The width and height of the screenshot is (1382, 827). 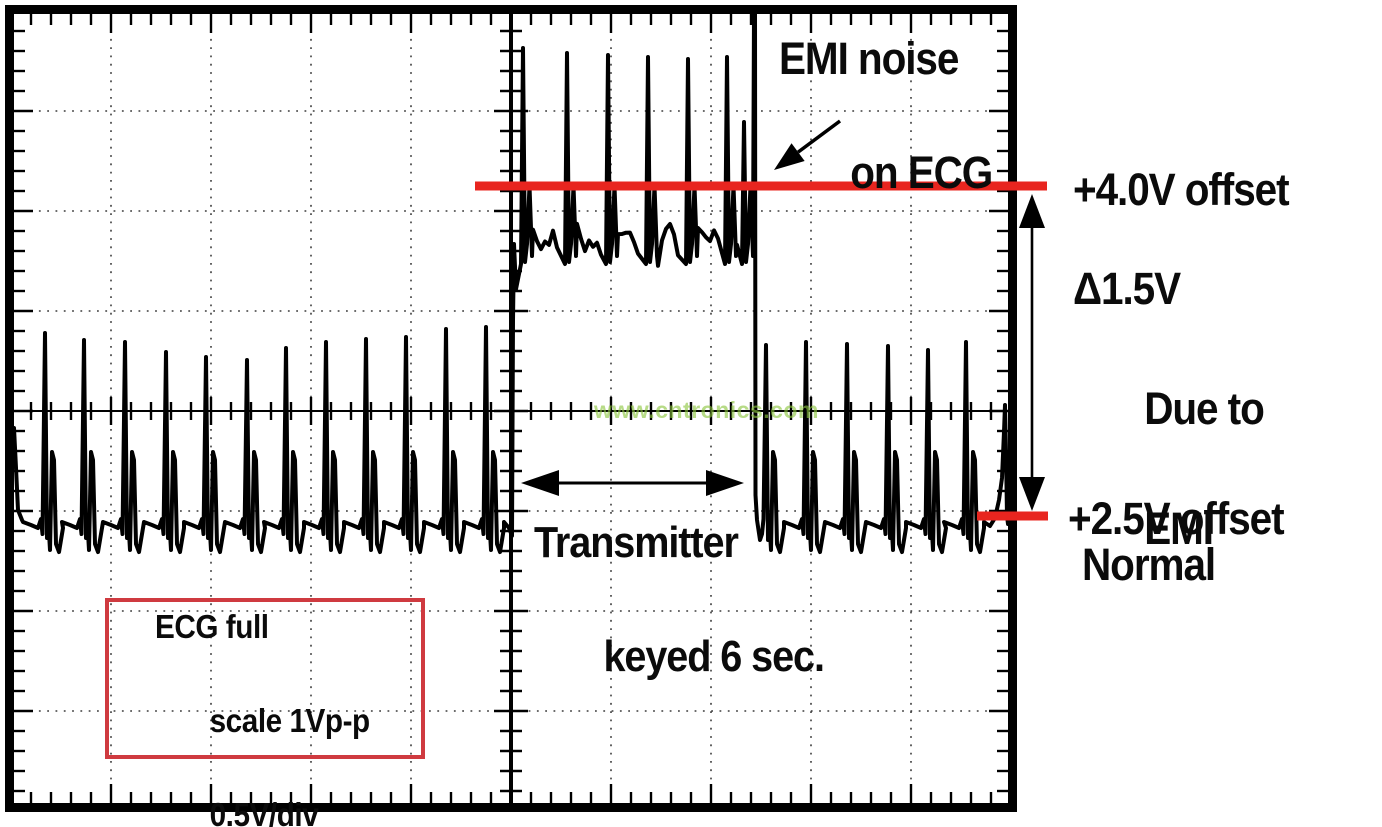 I want to click on scale-line2: scale 1Vp-p, so click(x=290, y=720).